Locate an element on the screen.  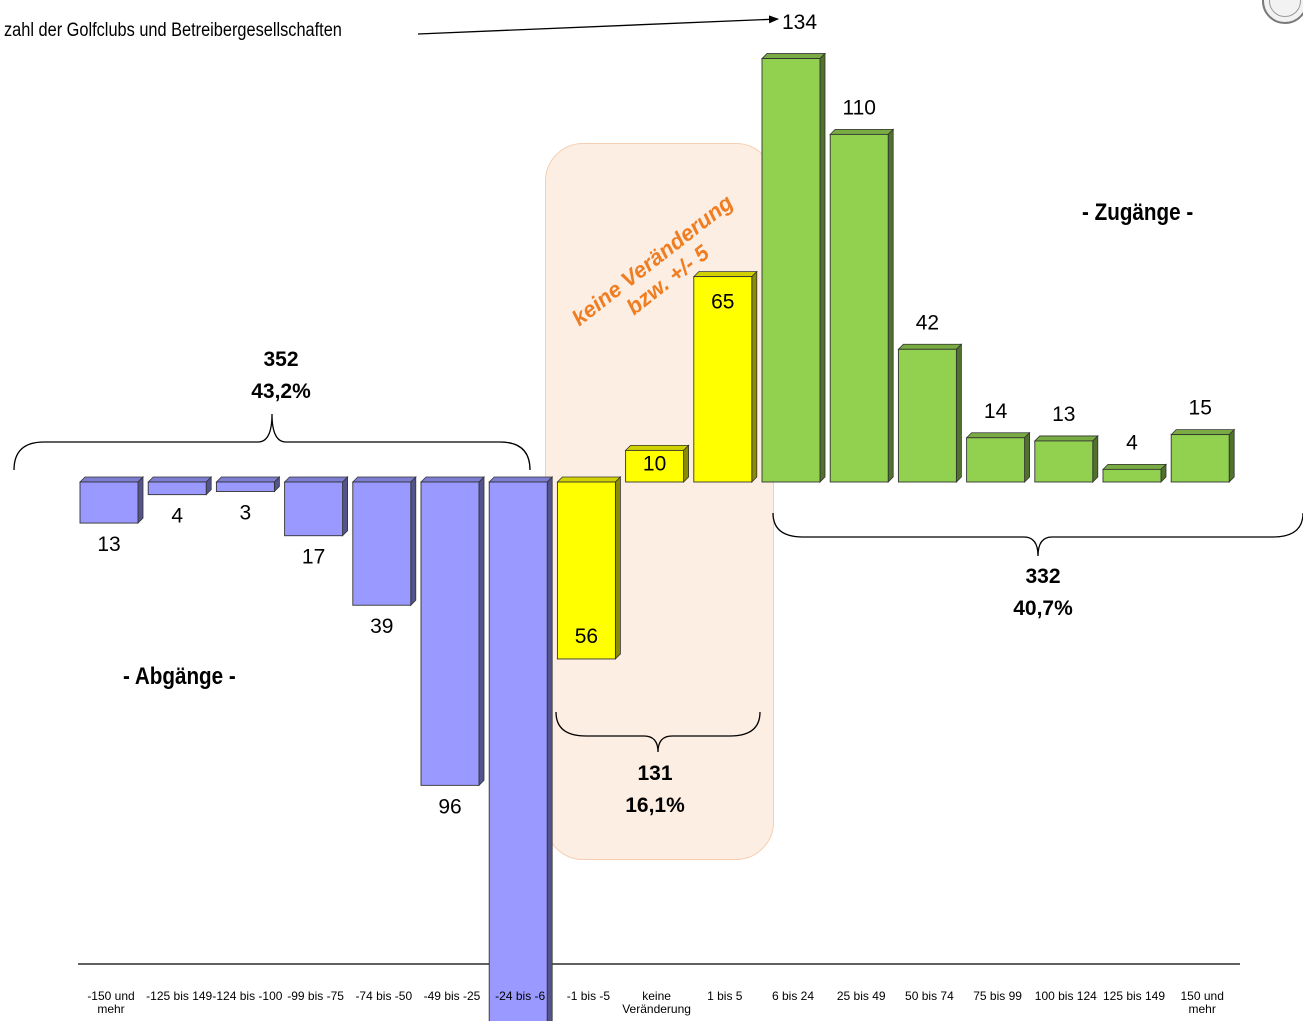
value-label: 17 is located at coordinates (313, 557).